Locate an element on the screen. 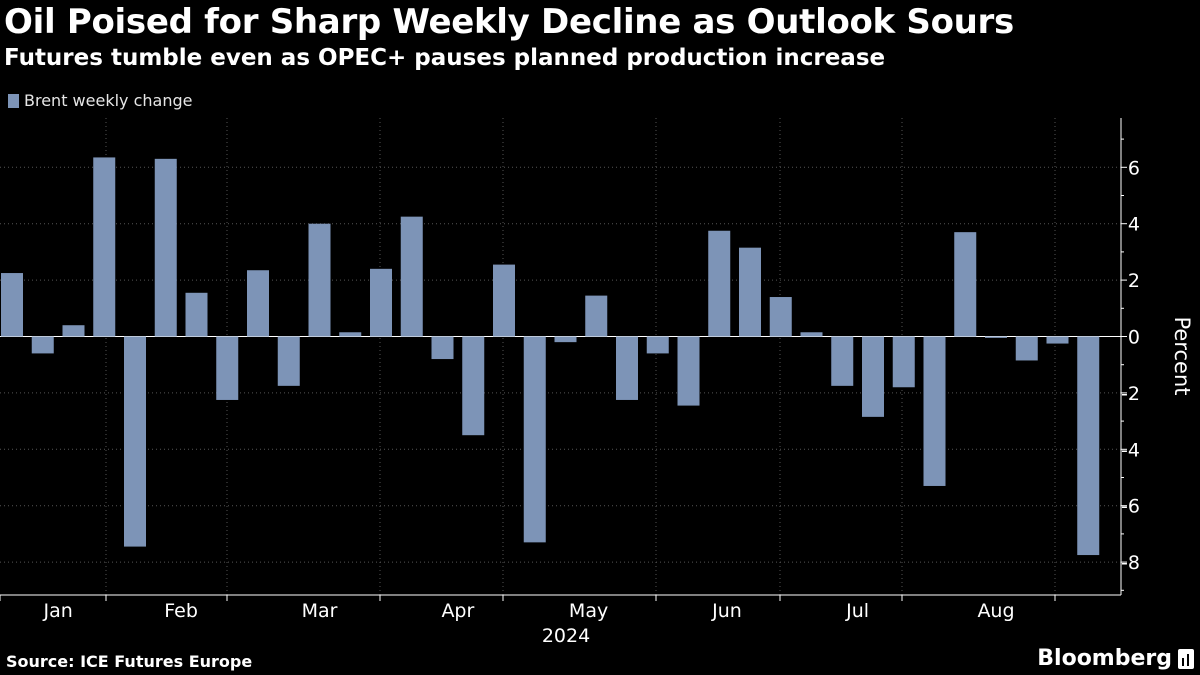 The image size is (1200, 675). x-tick-label: Mar is located at coordinates (320, 611).